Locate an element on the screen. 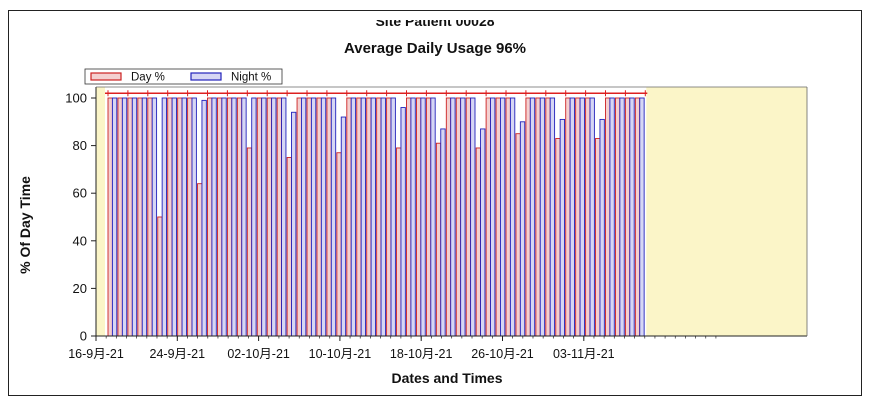 This screenshot has width=872, height=404. x-tick-label: 24-9月-21 is located at coordinates (178, 354).